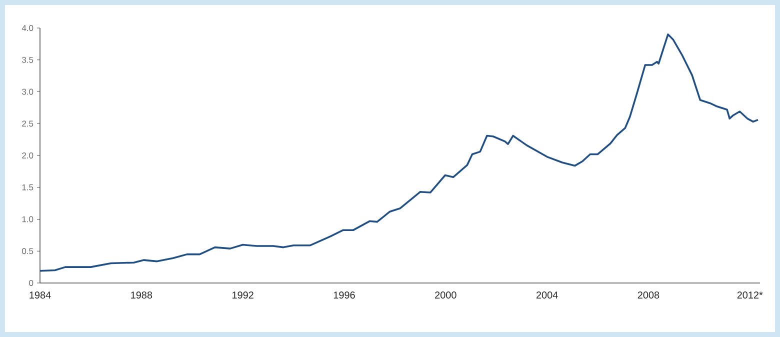 The image size is (780, 337). Describe the element at coordinates (750, 295) in the screenshot. I see `x-tick-label: 2012*` at that location.